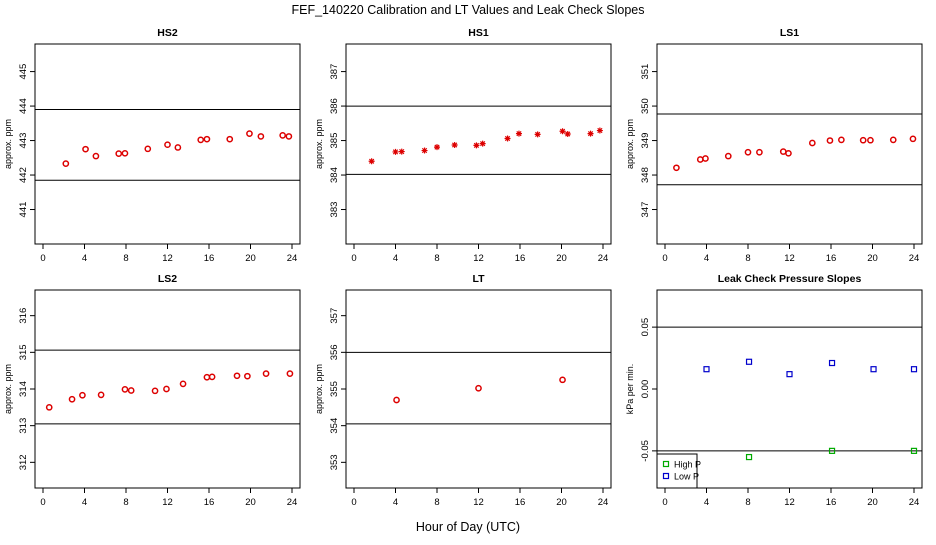  What do you see at coordinates (645, 327) in the screenshot?
I see `y-tick-label: 0.05` at bounding box center [645, 327].